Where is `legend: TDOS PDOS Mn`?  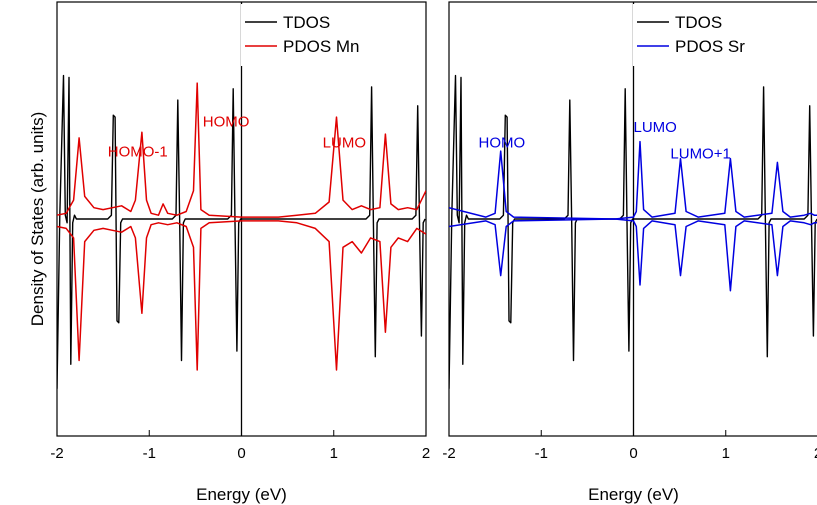
legend: TDOS PDOS Mn is located at coordinates (332, 35).